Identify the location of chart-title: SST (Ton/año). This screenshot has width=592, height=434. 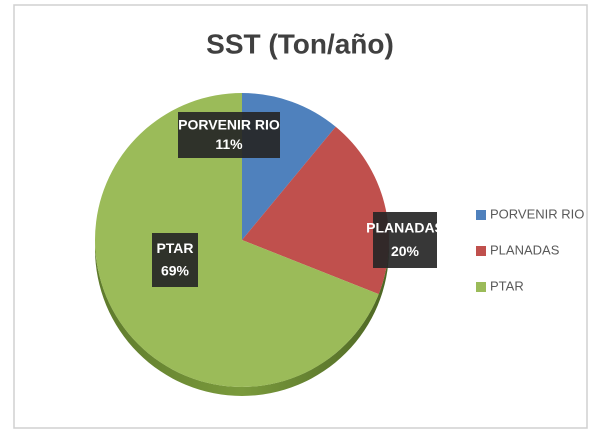
(300, 43).